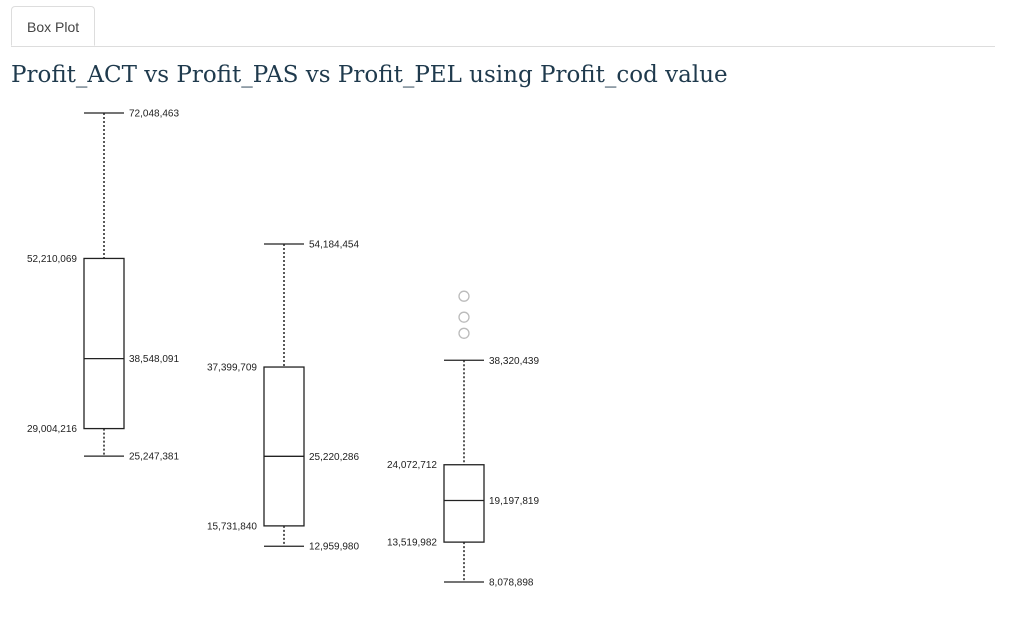  I want to click on box-2-min-label: 12,959,980, so click(334, 547).